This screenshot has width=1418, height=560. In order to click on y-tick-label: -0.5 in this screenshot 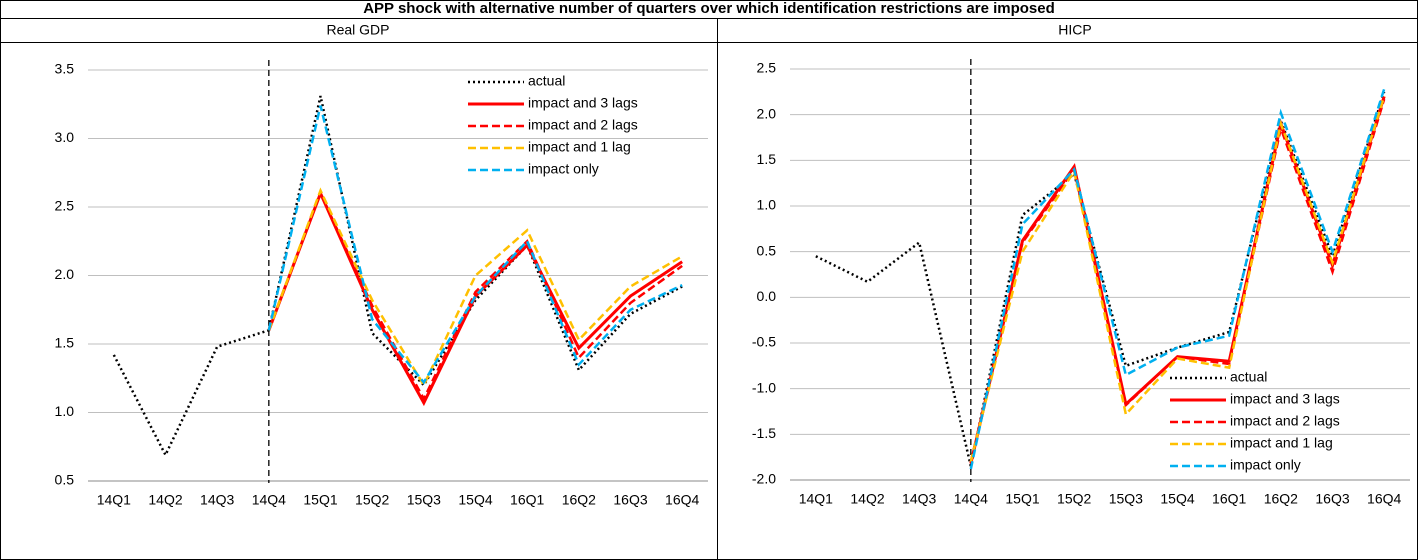, I will do `click(764, 342)`.